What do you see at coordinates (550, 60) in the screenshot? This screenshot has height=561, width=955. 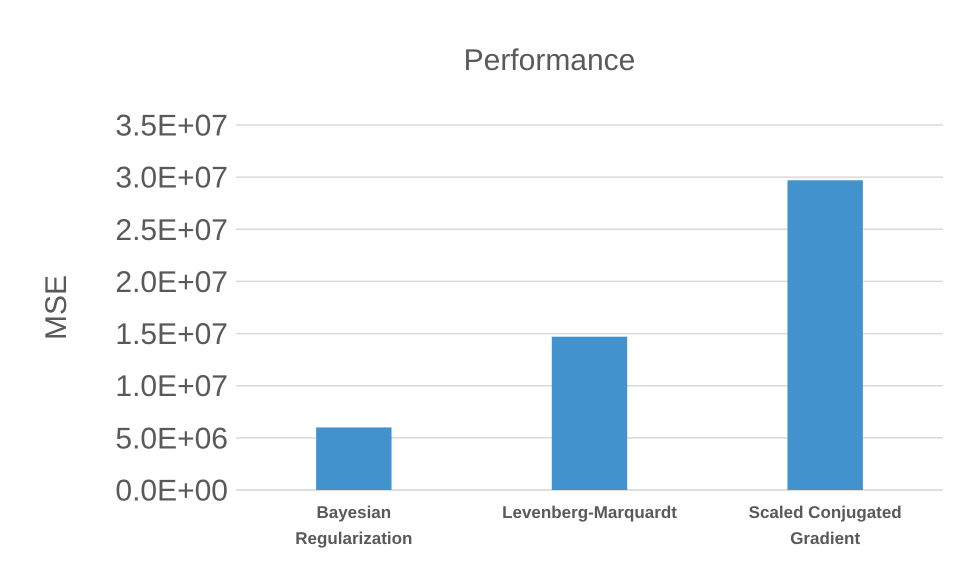 I see `chart-title: Performance` at bounding box center [550, 60].